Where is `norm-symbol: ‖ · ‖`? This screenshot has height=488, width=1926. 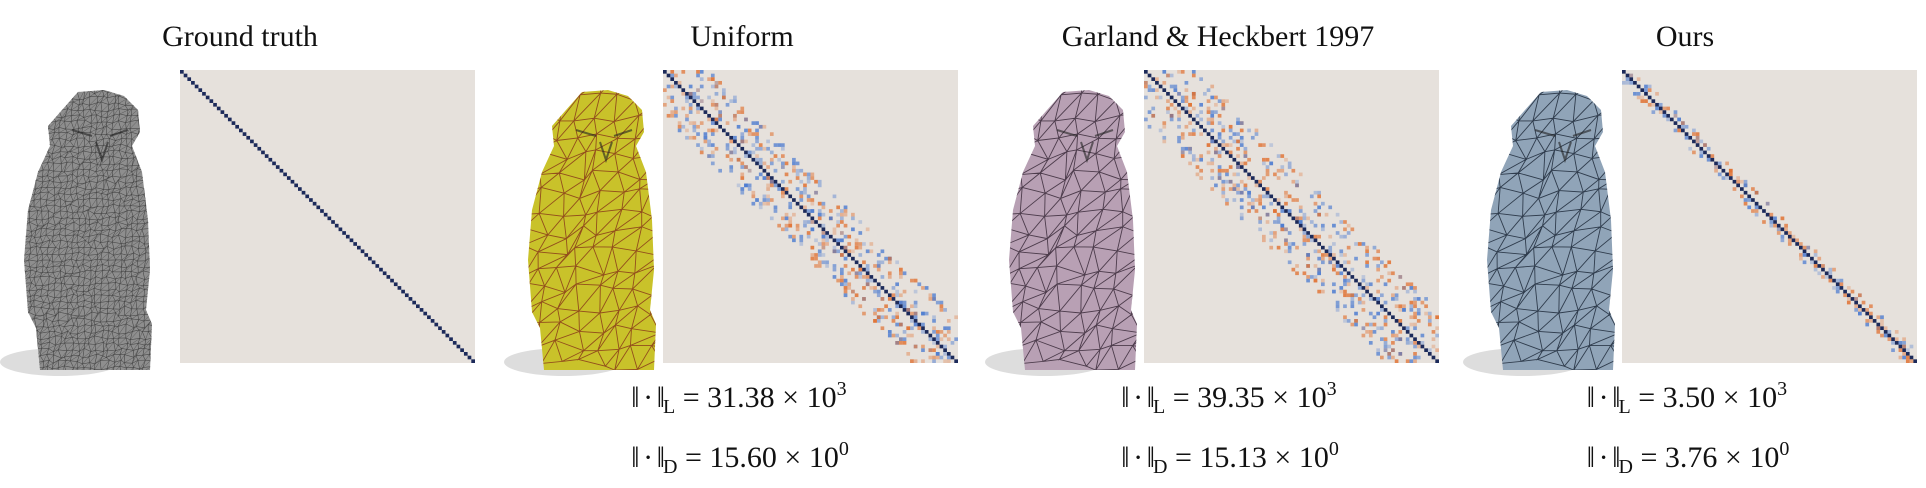
norm-symbol: ‖ · ‖ is located at coordinates (1138, 397).